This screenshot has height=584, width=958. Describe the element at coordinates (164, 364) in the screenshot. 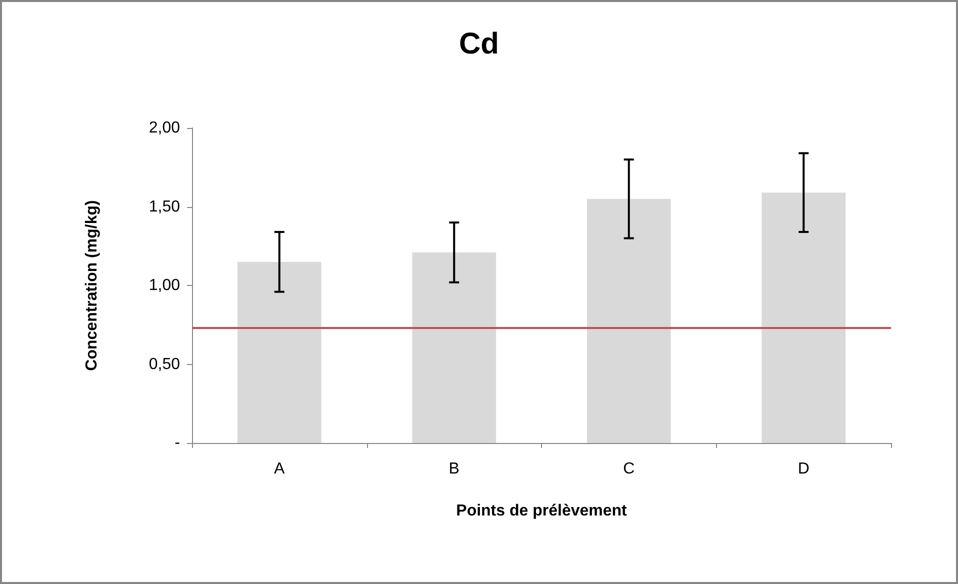

I see `y-tick-label: 0,50` at that location.